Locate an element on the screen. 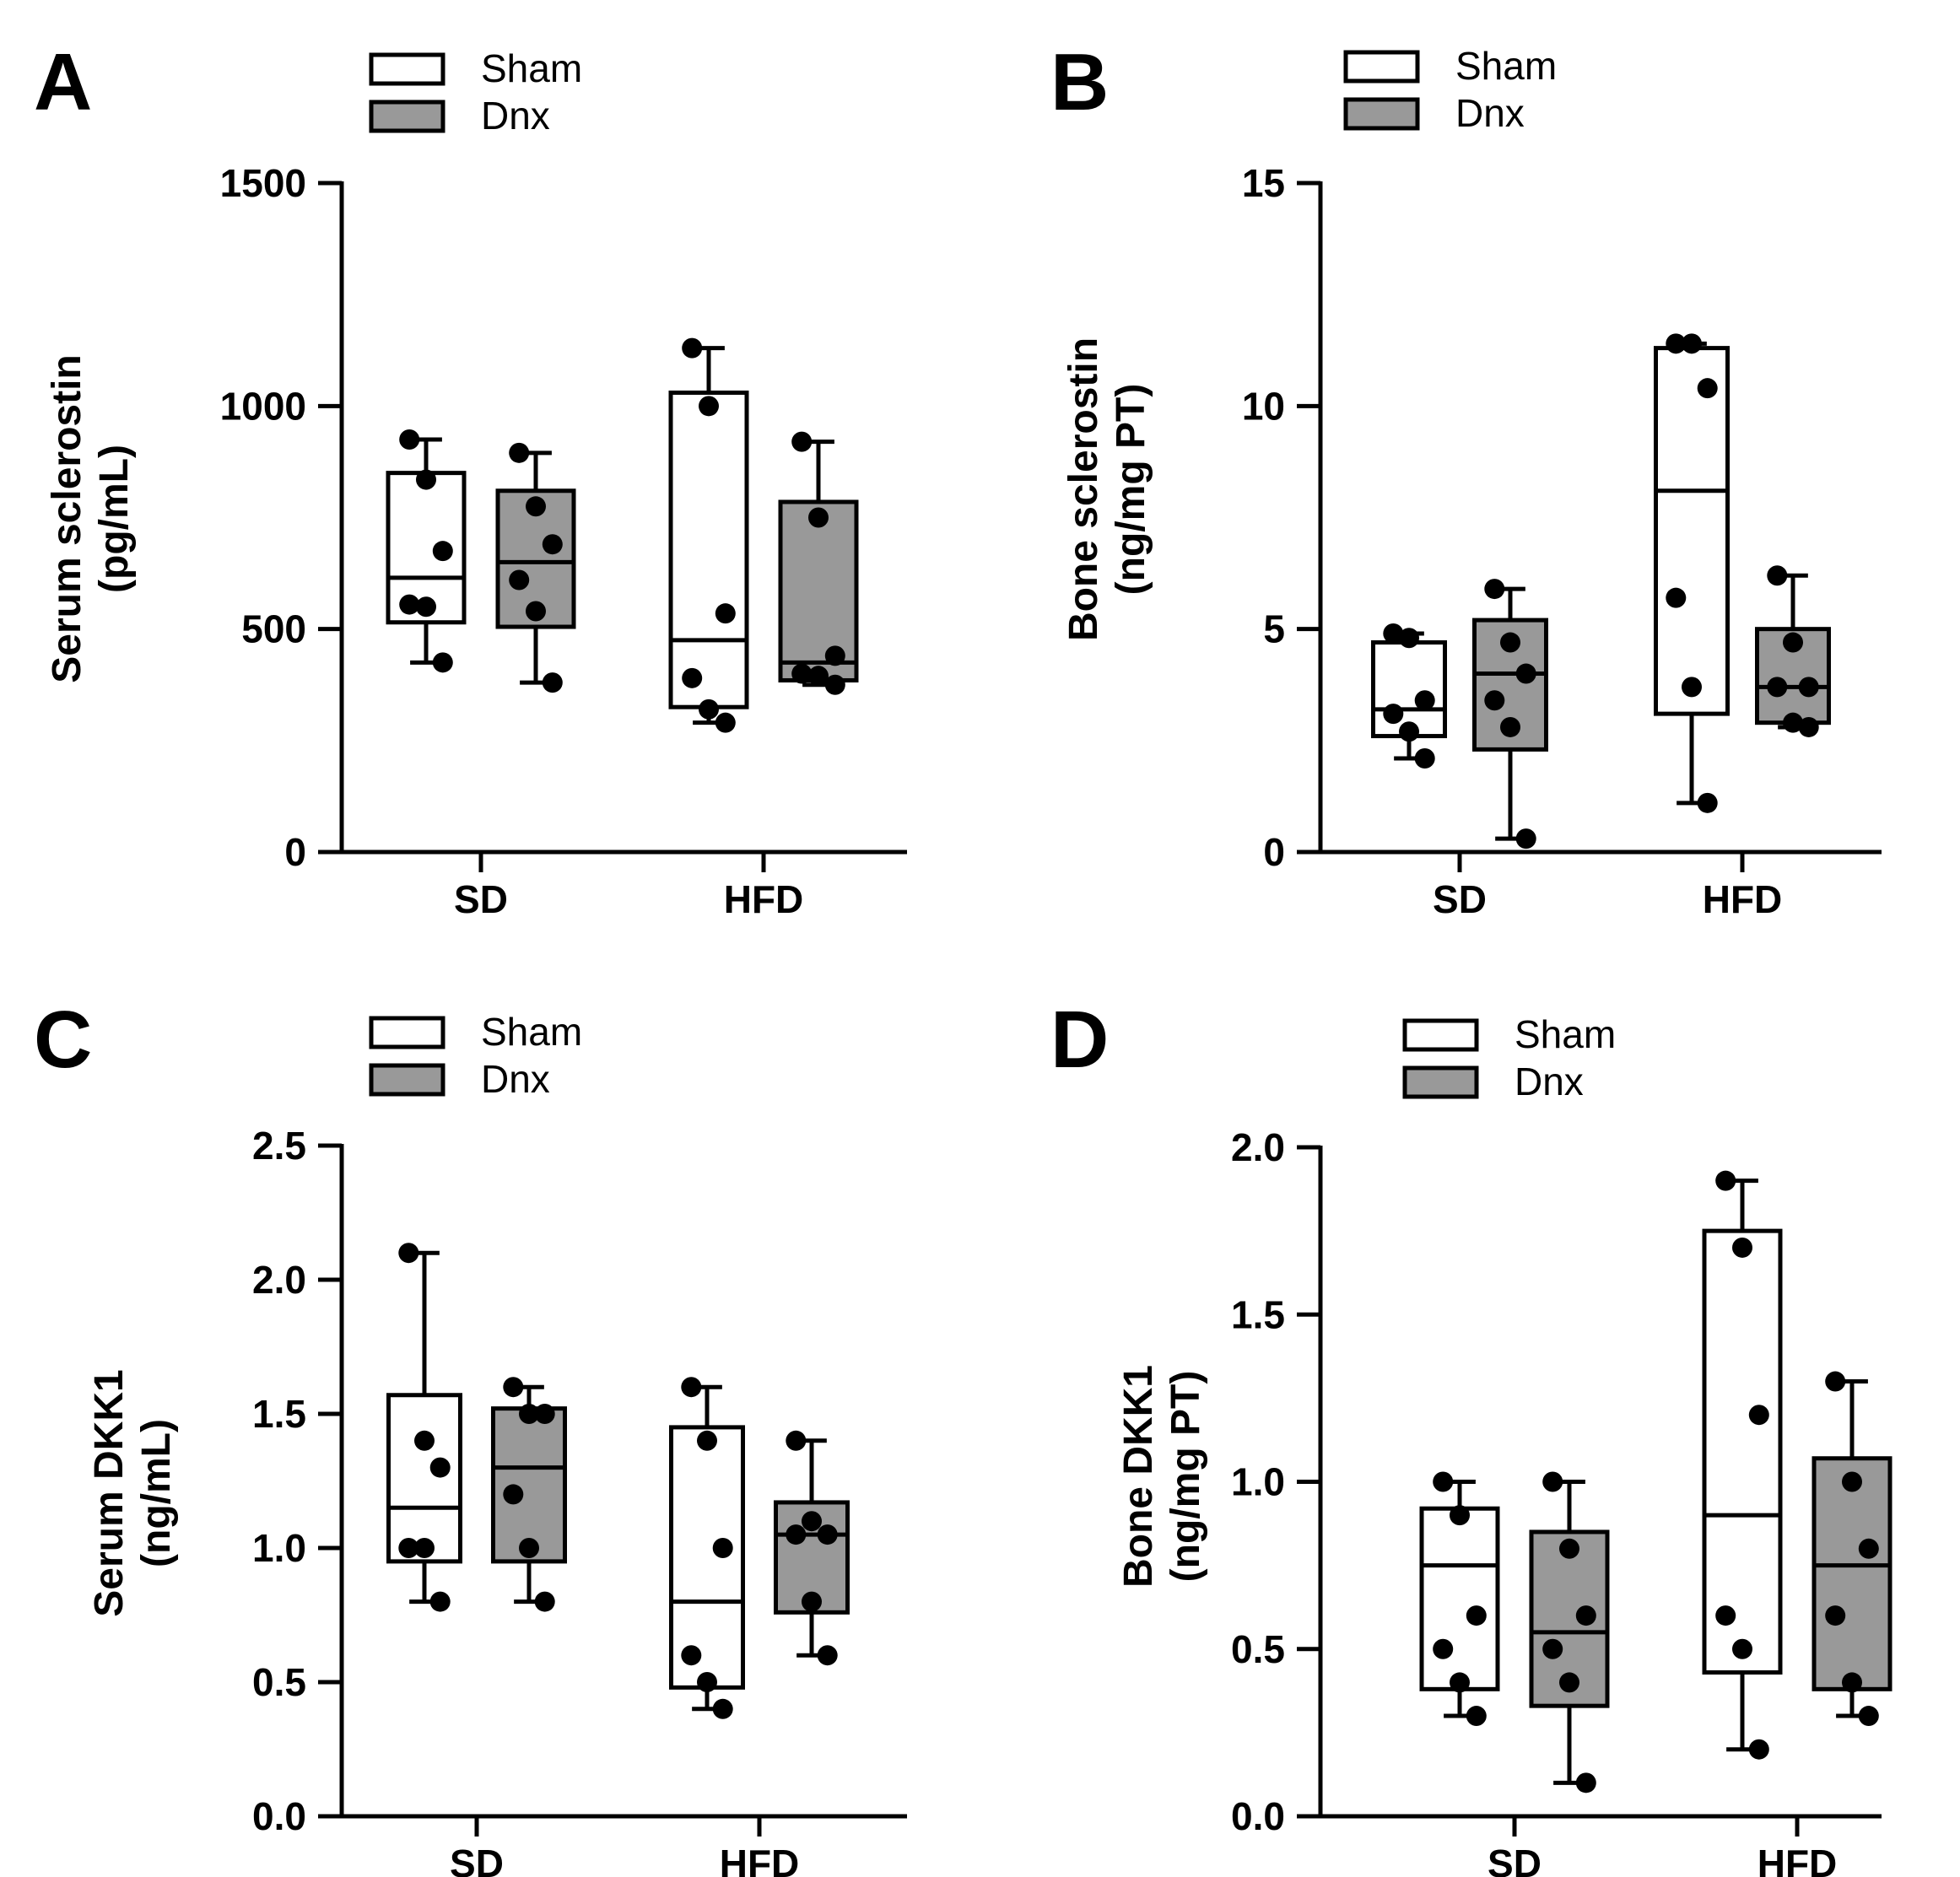  y-axis-title-line: (pg/mL) is located at coordinates (114, 519).